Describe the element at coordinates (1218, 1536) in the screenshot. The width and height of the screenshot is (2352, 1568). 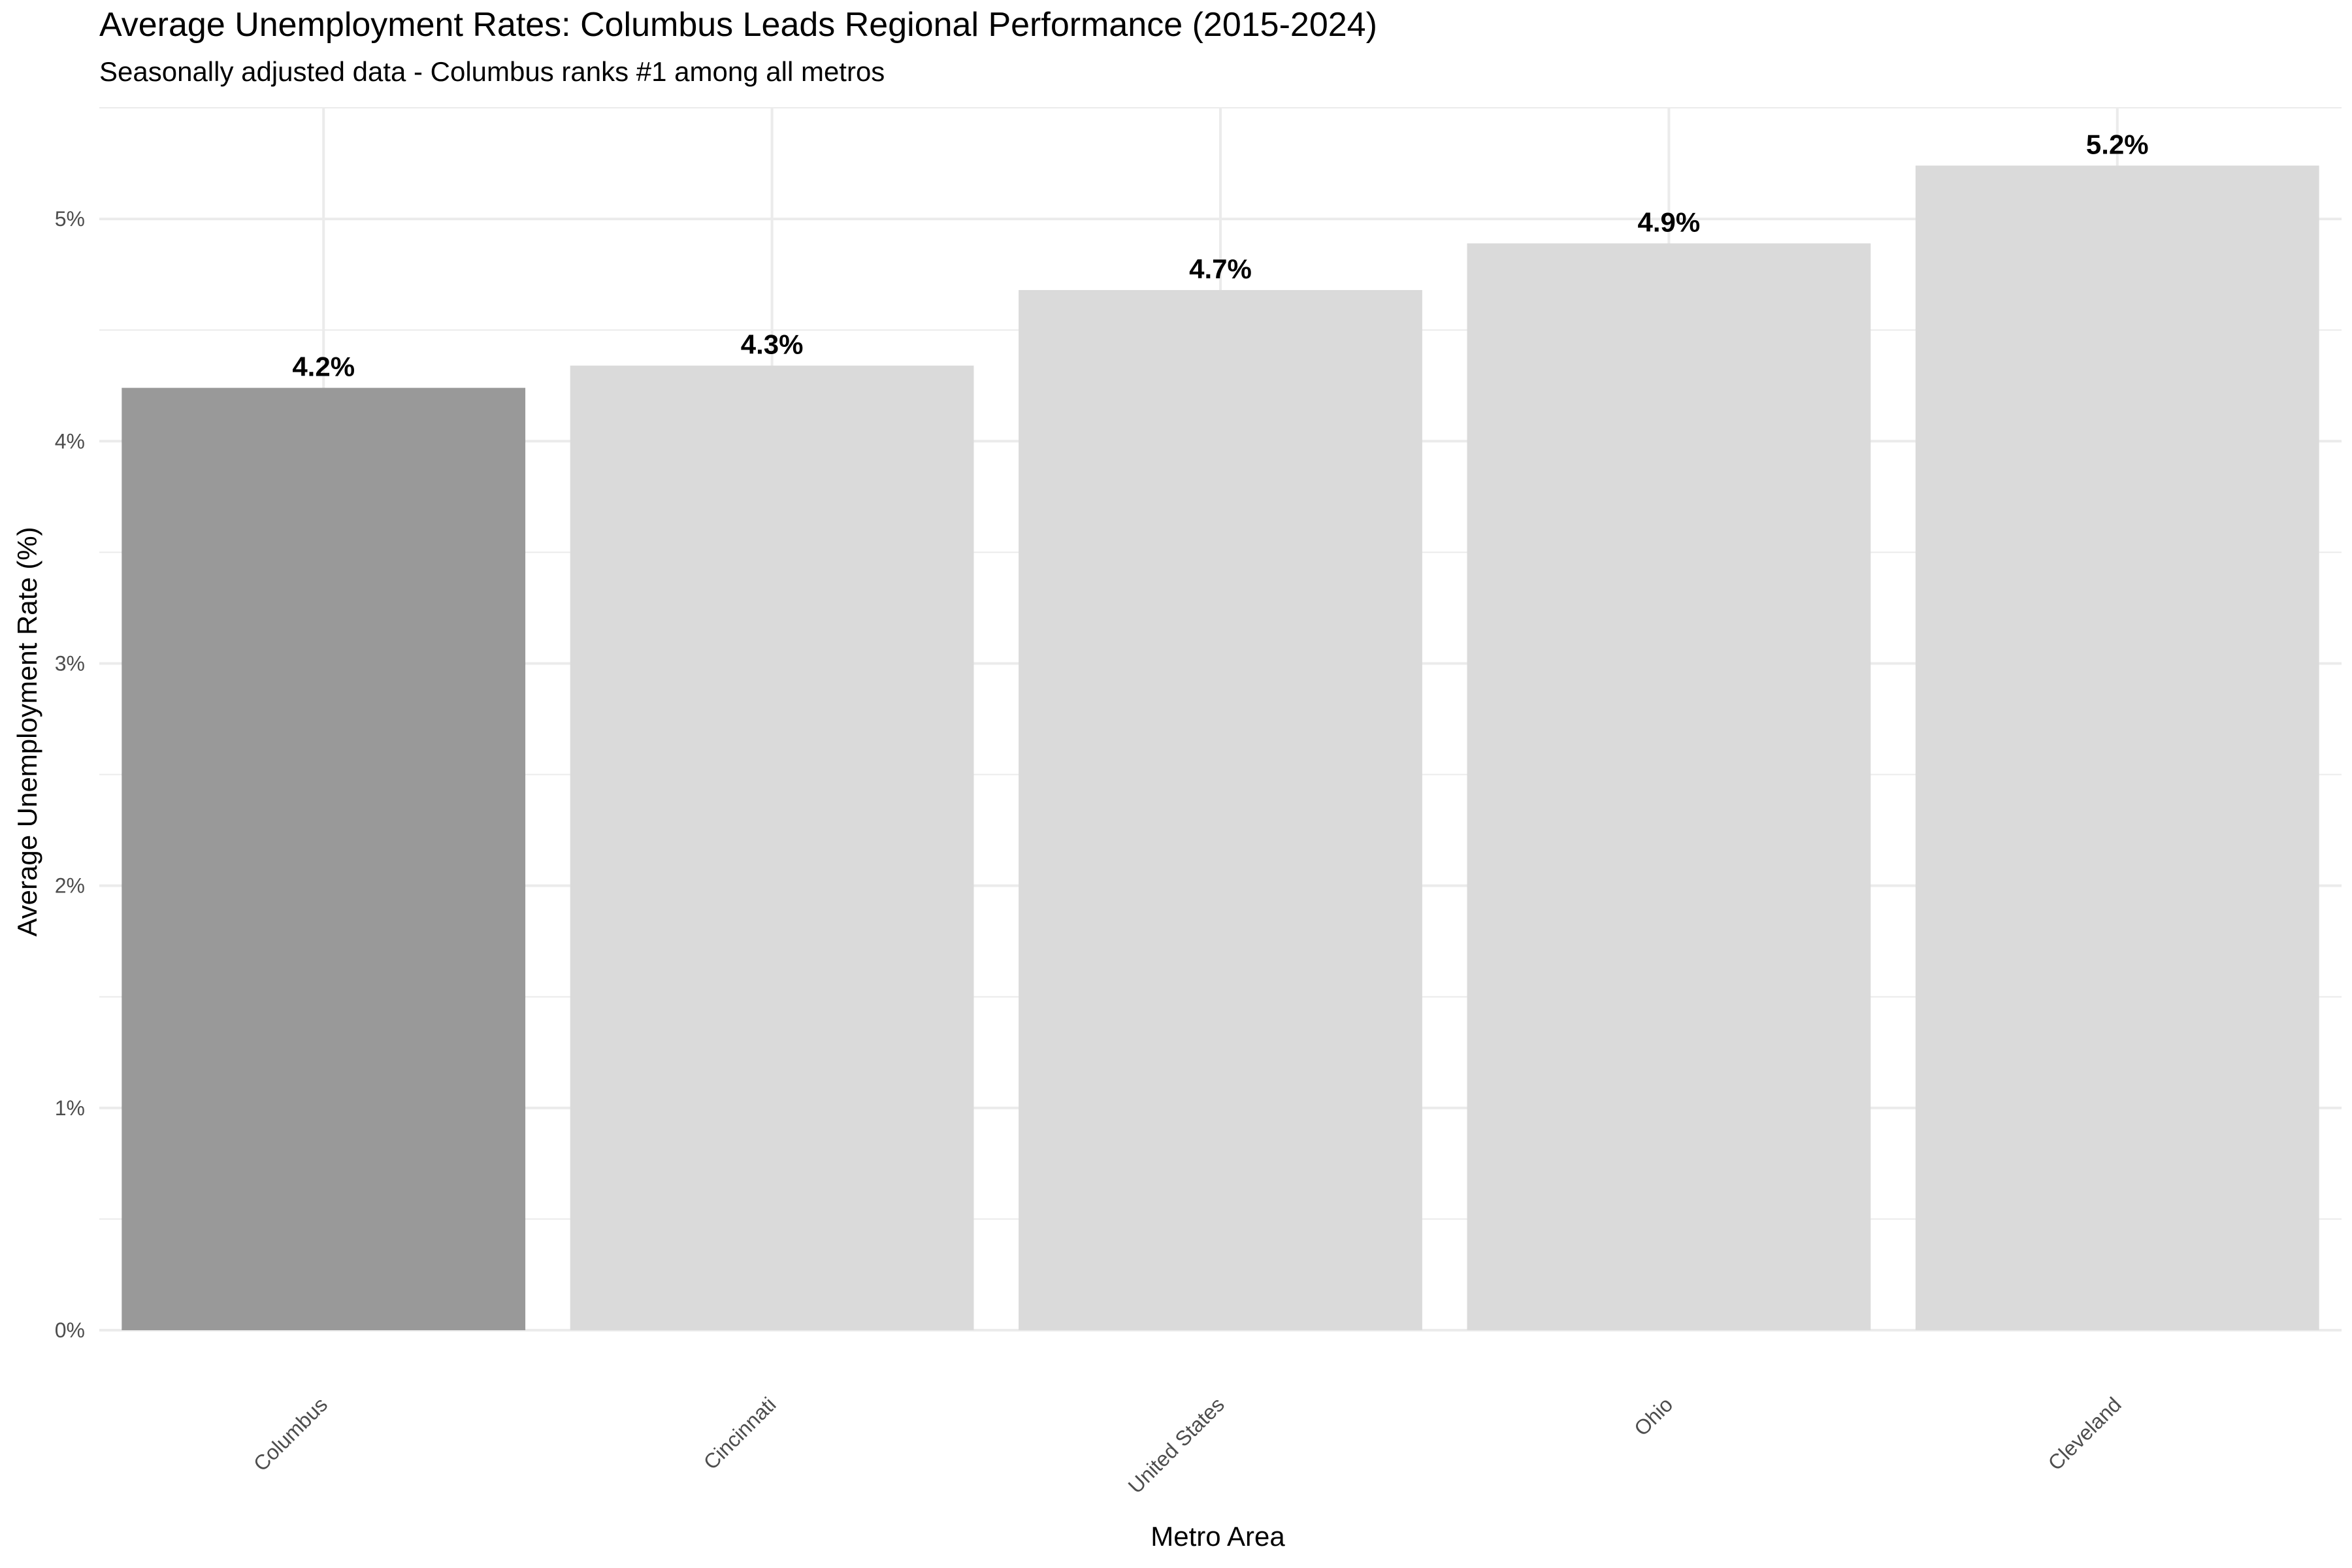
I see `x-axis-title: Metro Area` at that location.